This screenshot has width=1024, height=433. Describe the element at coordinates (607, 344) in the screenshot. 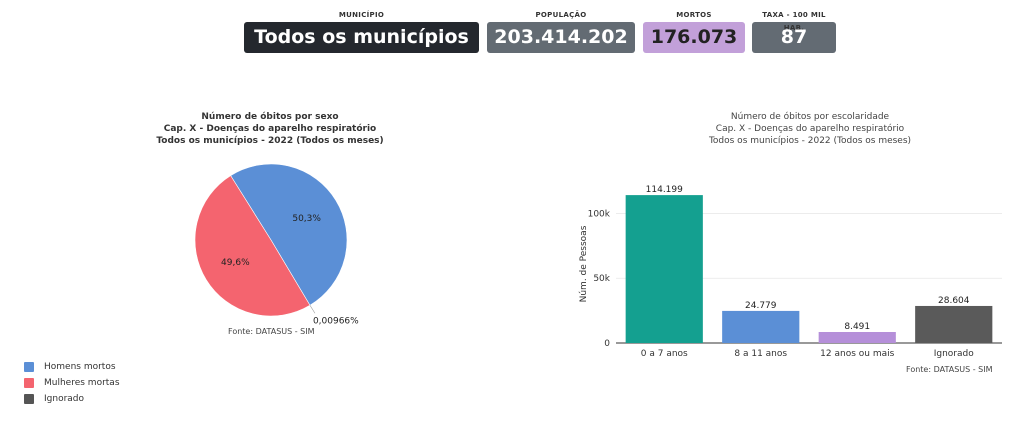

I see `y-tick-label: 0` at that location.